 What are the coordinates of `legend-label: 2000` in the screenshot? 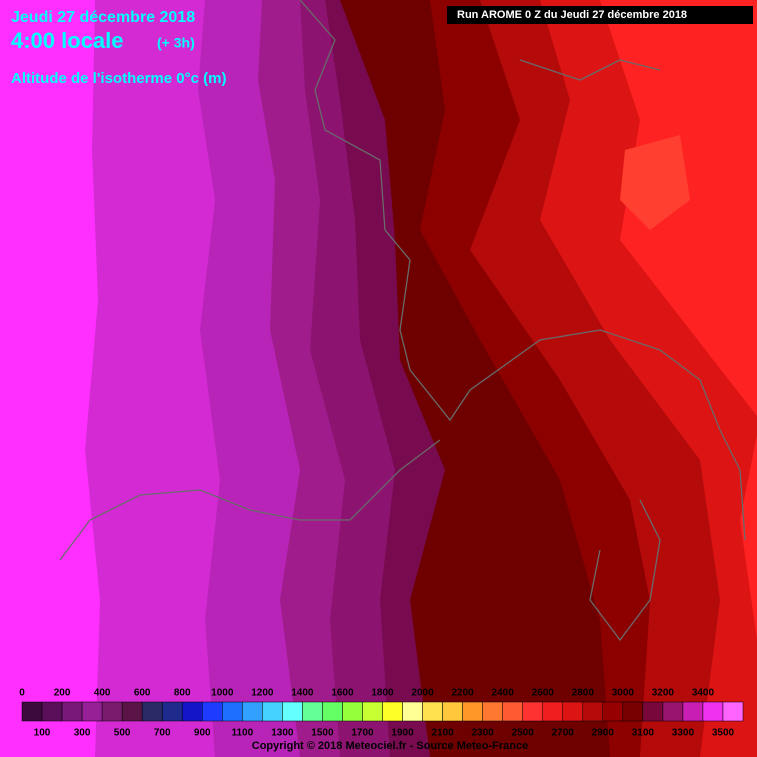 It's located at (422, 693).